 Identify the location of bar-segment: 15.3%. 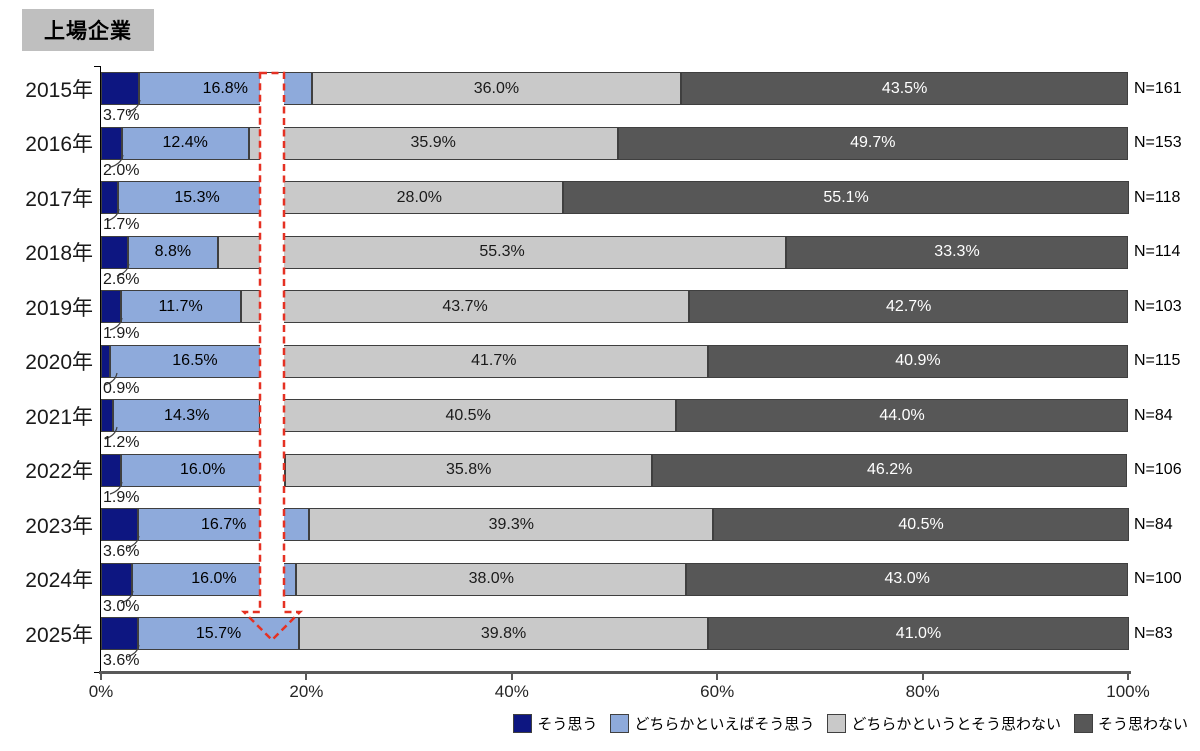
(197, 197).